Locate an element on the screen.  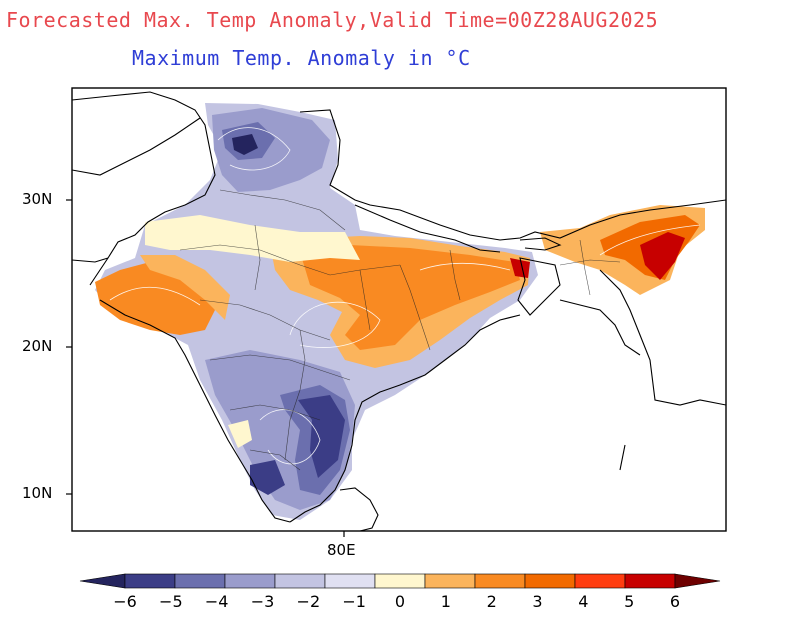
colorbar is located at coordinates (400, 581).